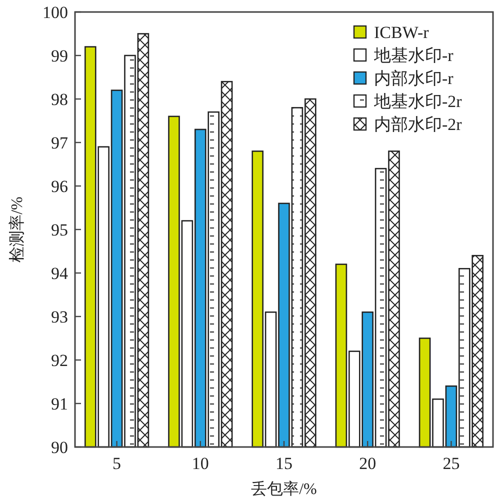 This screenshot has width=499, height=502. I want to click on y-tick-label: 93, so click(59, 317).